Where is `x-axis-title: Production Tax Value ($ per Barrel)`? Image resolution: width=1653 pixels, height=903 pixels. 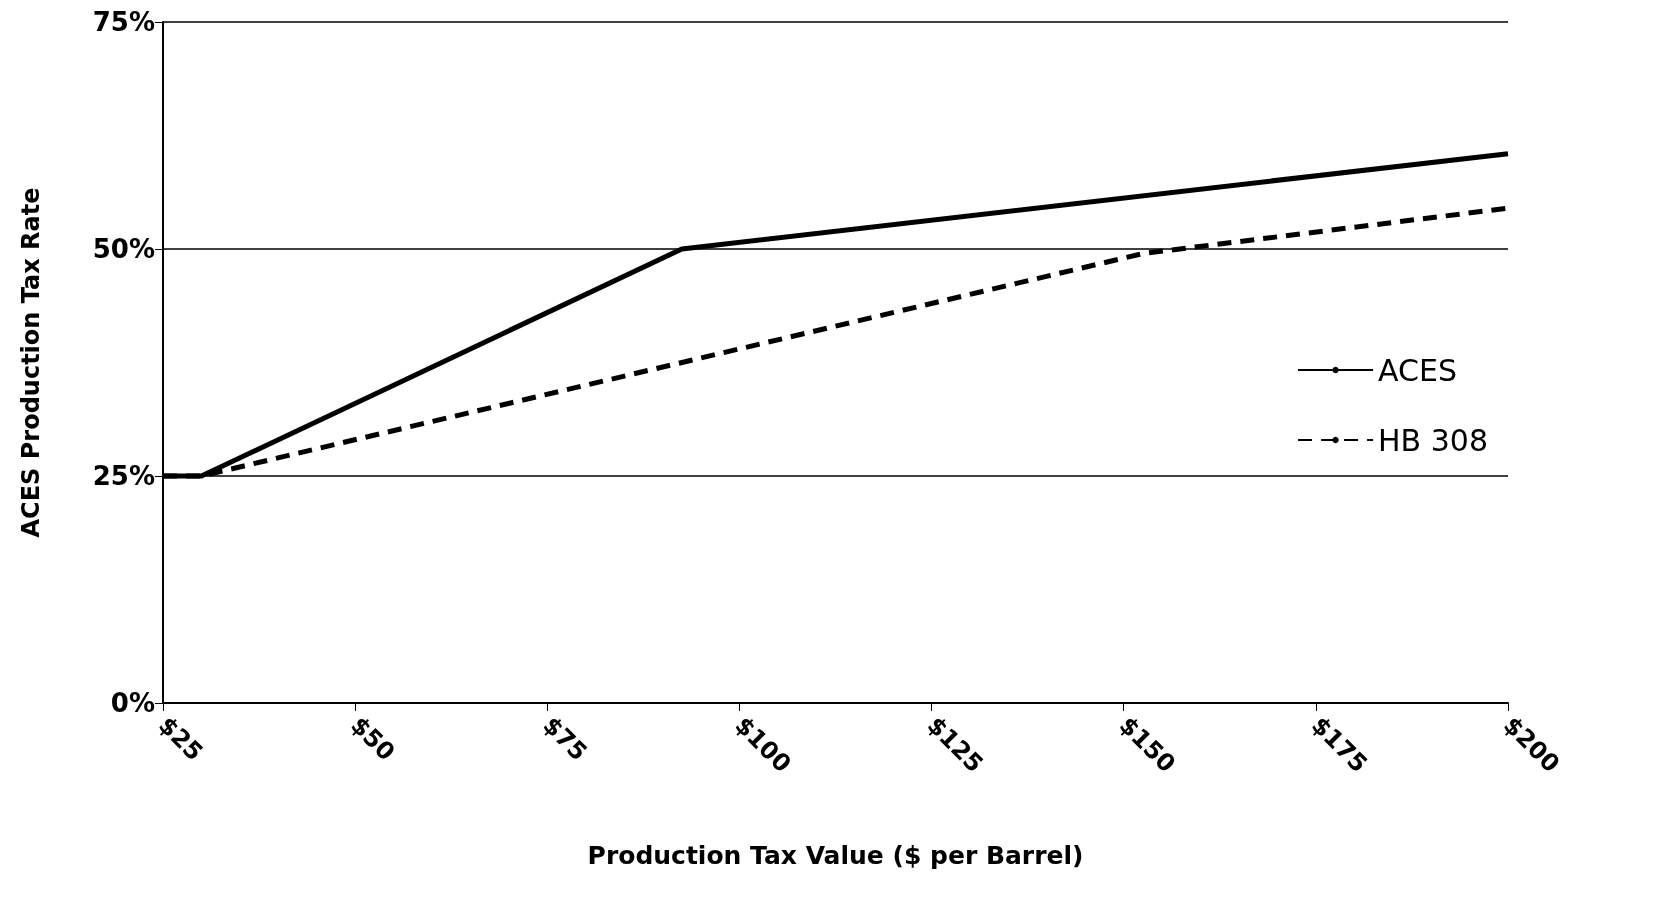
x-axis-title: Production Tax Value ($ per Barrel) is located at coordinates (835, 855).